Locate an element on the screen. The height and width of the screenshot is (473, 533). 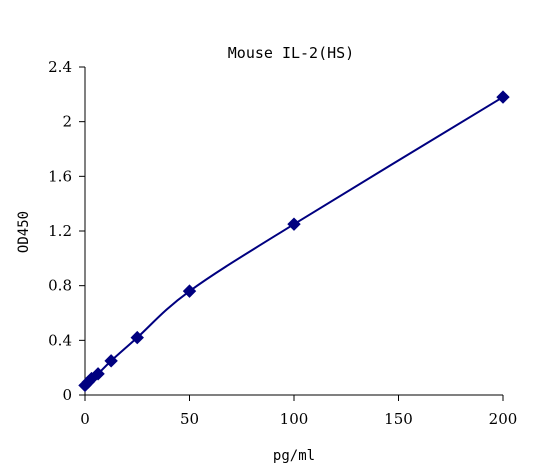
y-tick-label: 1.6 is located at coordinates (60, 176).